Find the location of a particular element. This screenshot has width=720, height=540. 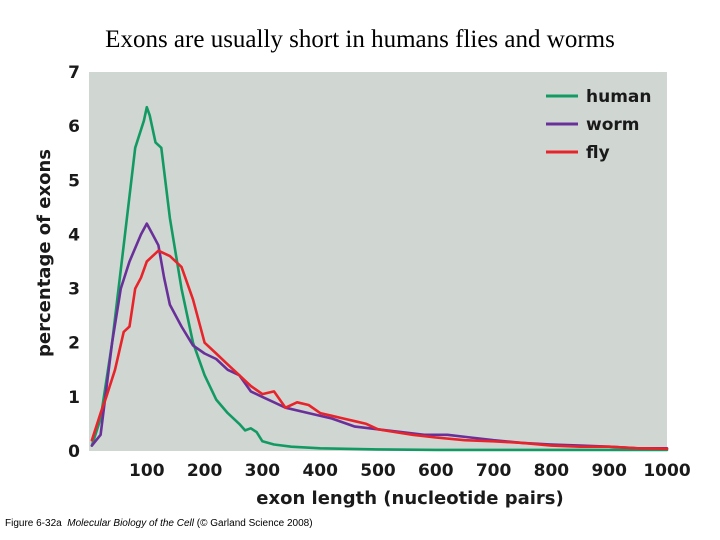

legend-label-worm: worm is located at coordinates (612, 125).